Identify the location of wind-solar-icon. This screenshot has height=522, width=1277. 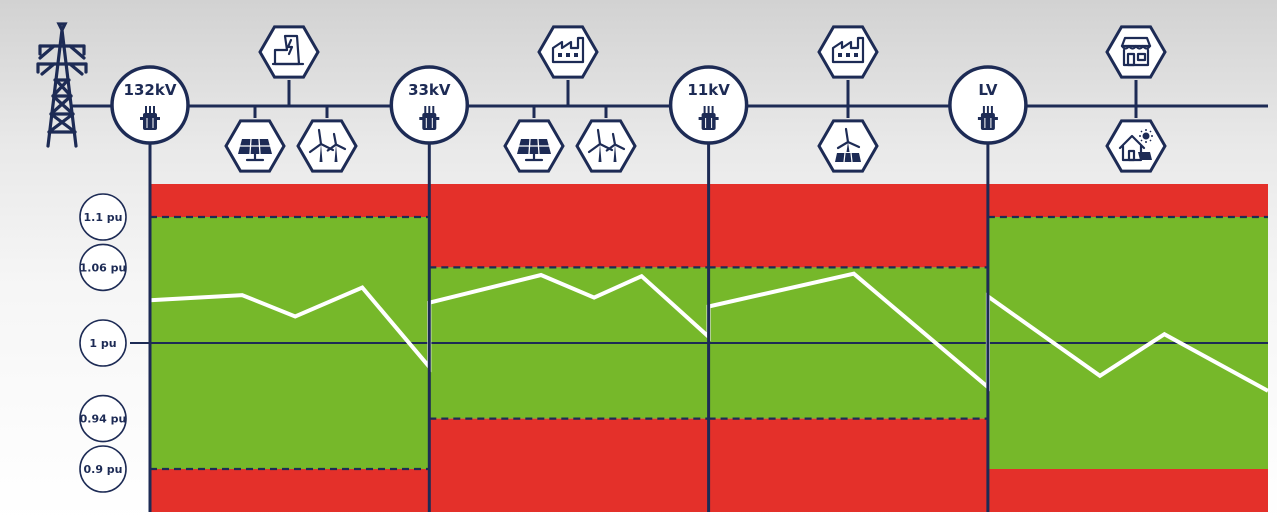
(848, 145).